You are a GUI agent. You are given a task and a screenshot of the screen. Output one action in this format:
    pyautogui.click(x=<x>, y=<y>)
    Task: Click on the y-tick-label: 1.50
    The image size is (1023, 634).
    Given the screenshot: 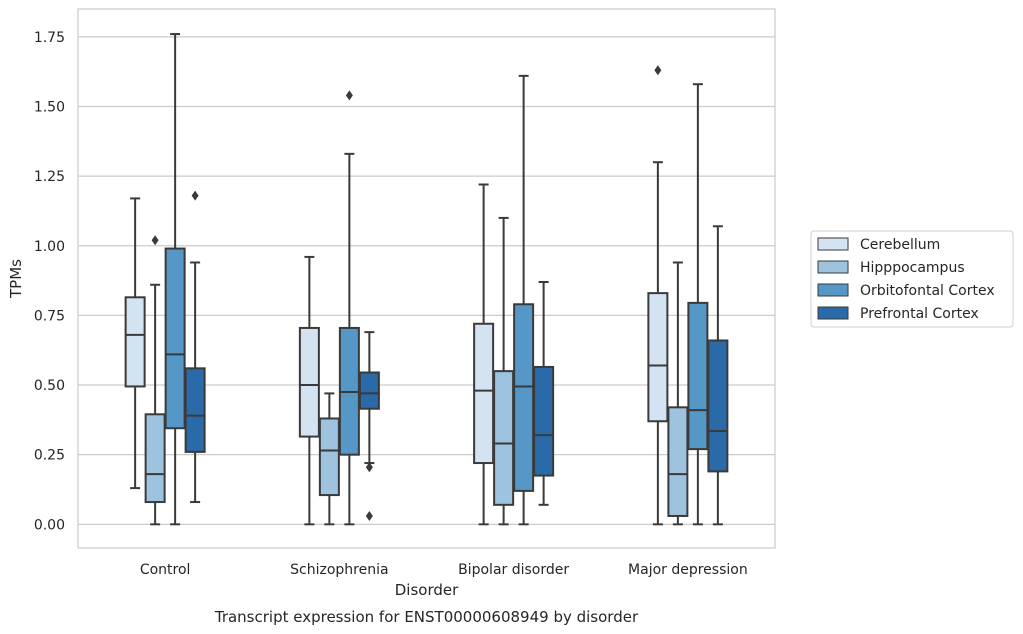 What is the action you would take?
    pyautogui.click(x=49, y=107)
    